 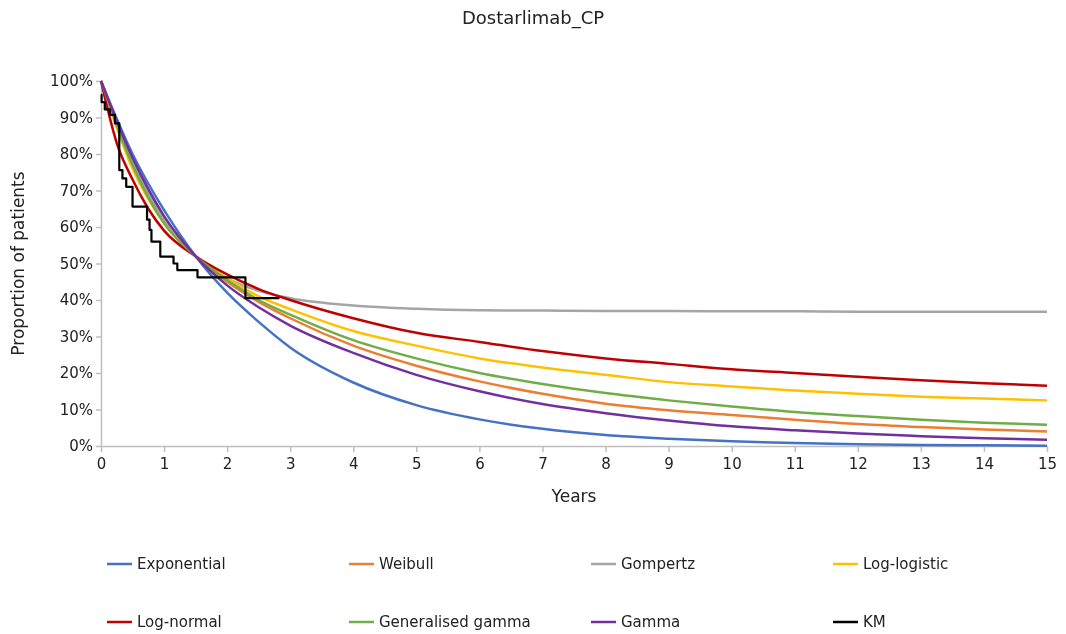 I want to click on x-tick-label: 9, so click(x=669, y=463).